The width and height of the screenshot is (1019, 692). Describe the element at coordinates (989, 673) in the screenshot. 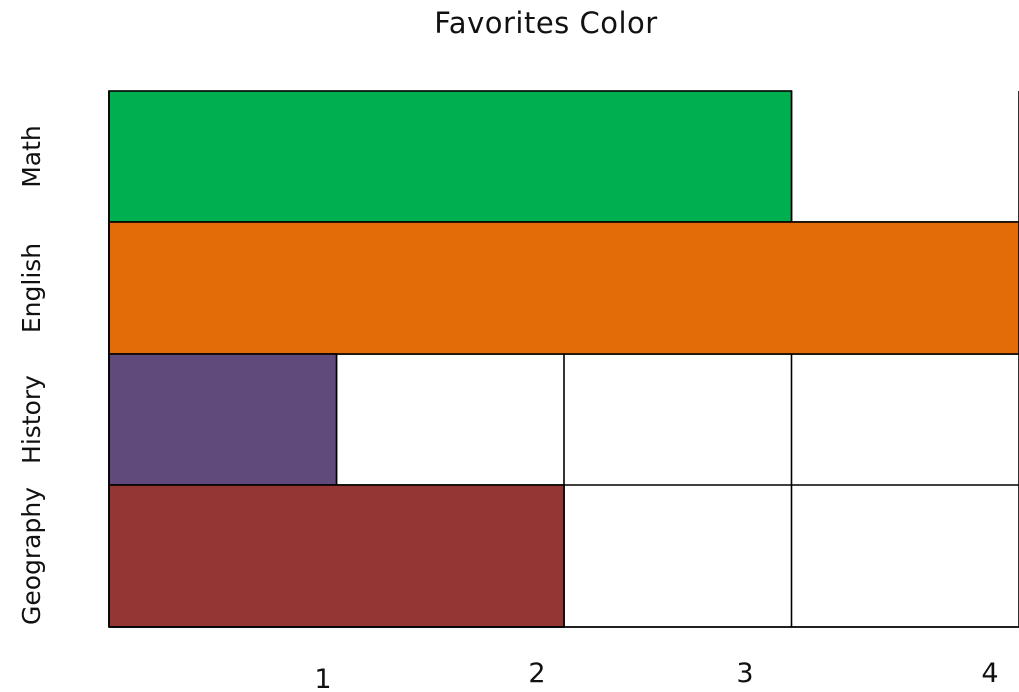

I see `x-tick-label: 4` at that location.